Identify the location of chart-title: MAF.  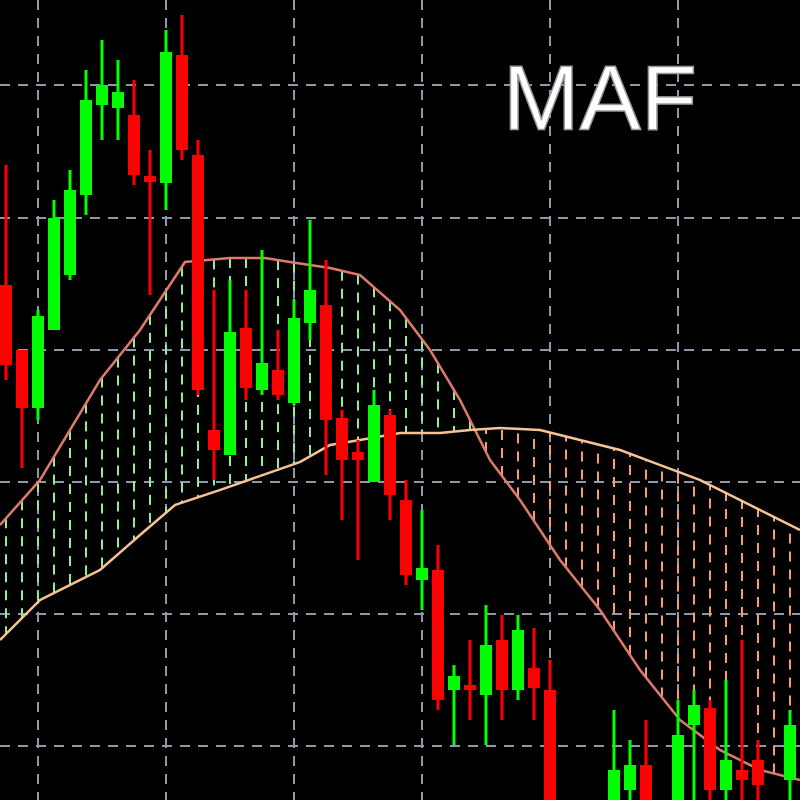
(600, 98).